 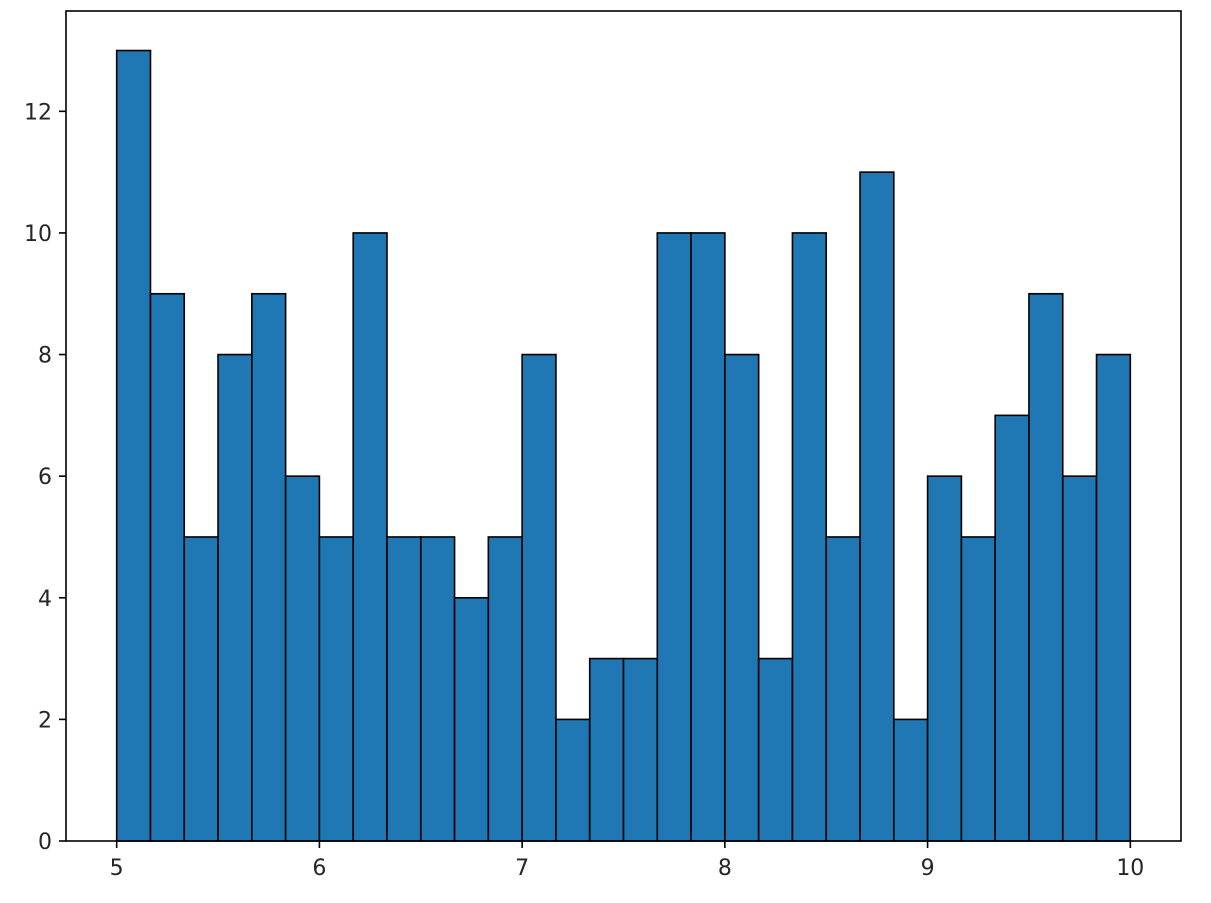 I want to click on y-axis-ticks: 0 2 4 6 8 10 12, so click(x=45, y=477).